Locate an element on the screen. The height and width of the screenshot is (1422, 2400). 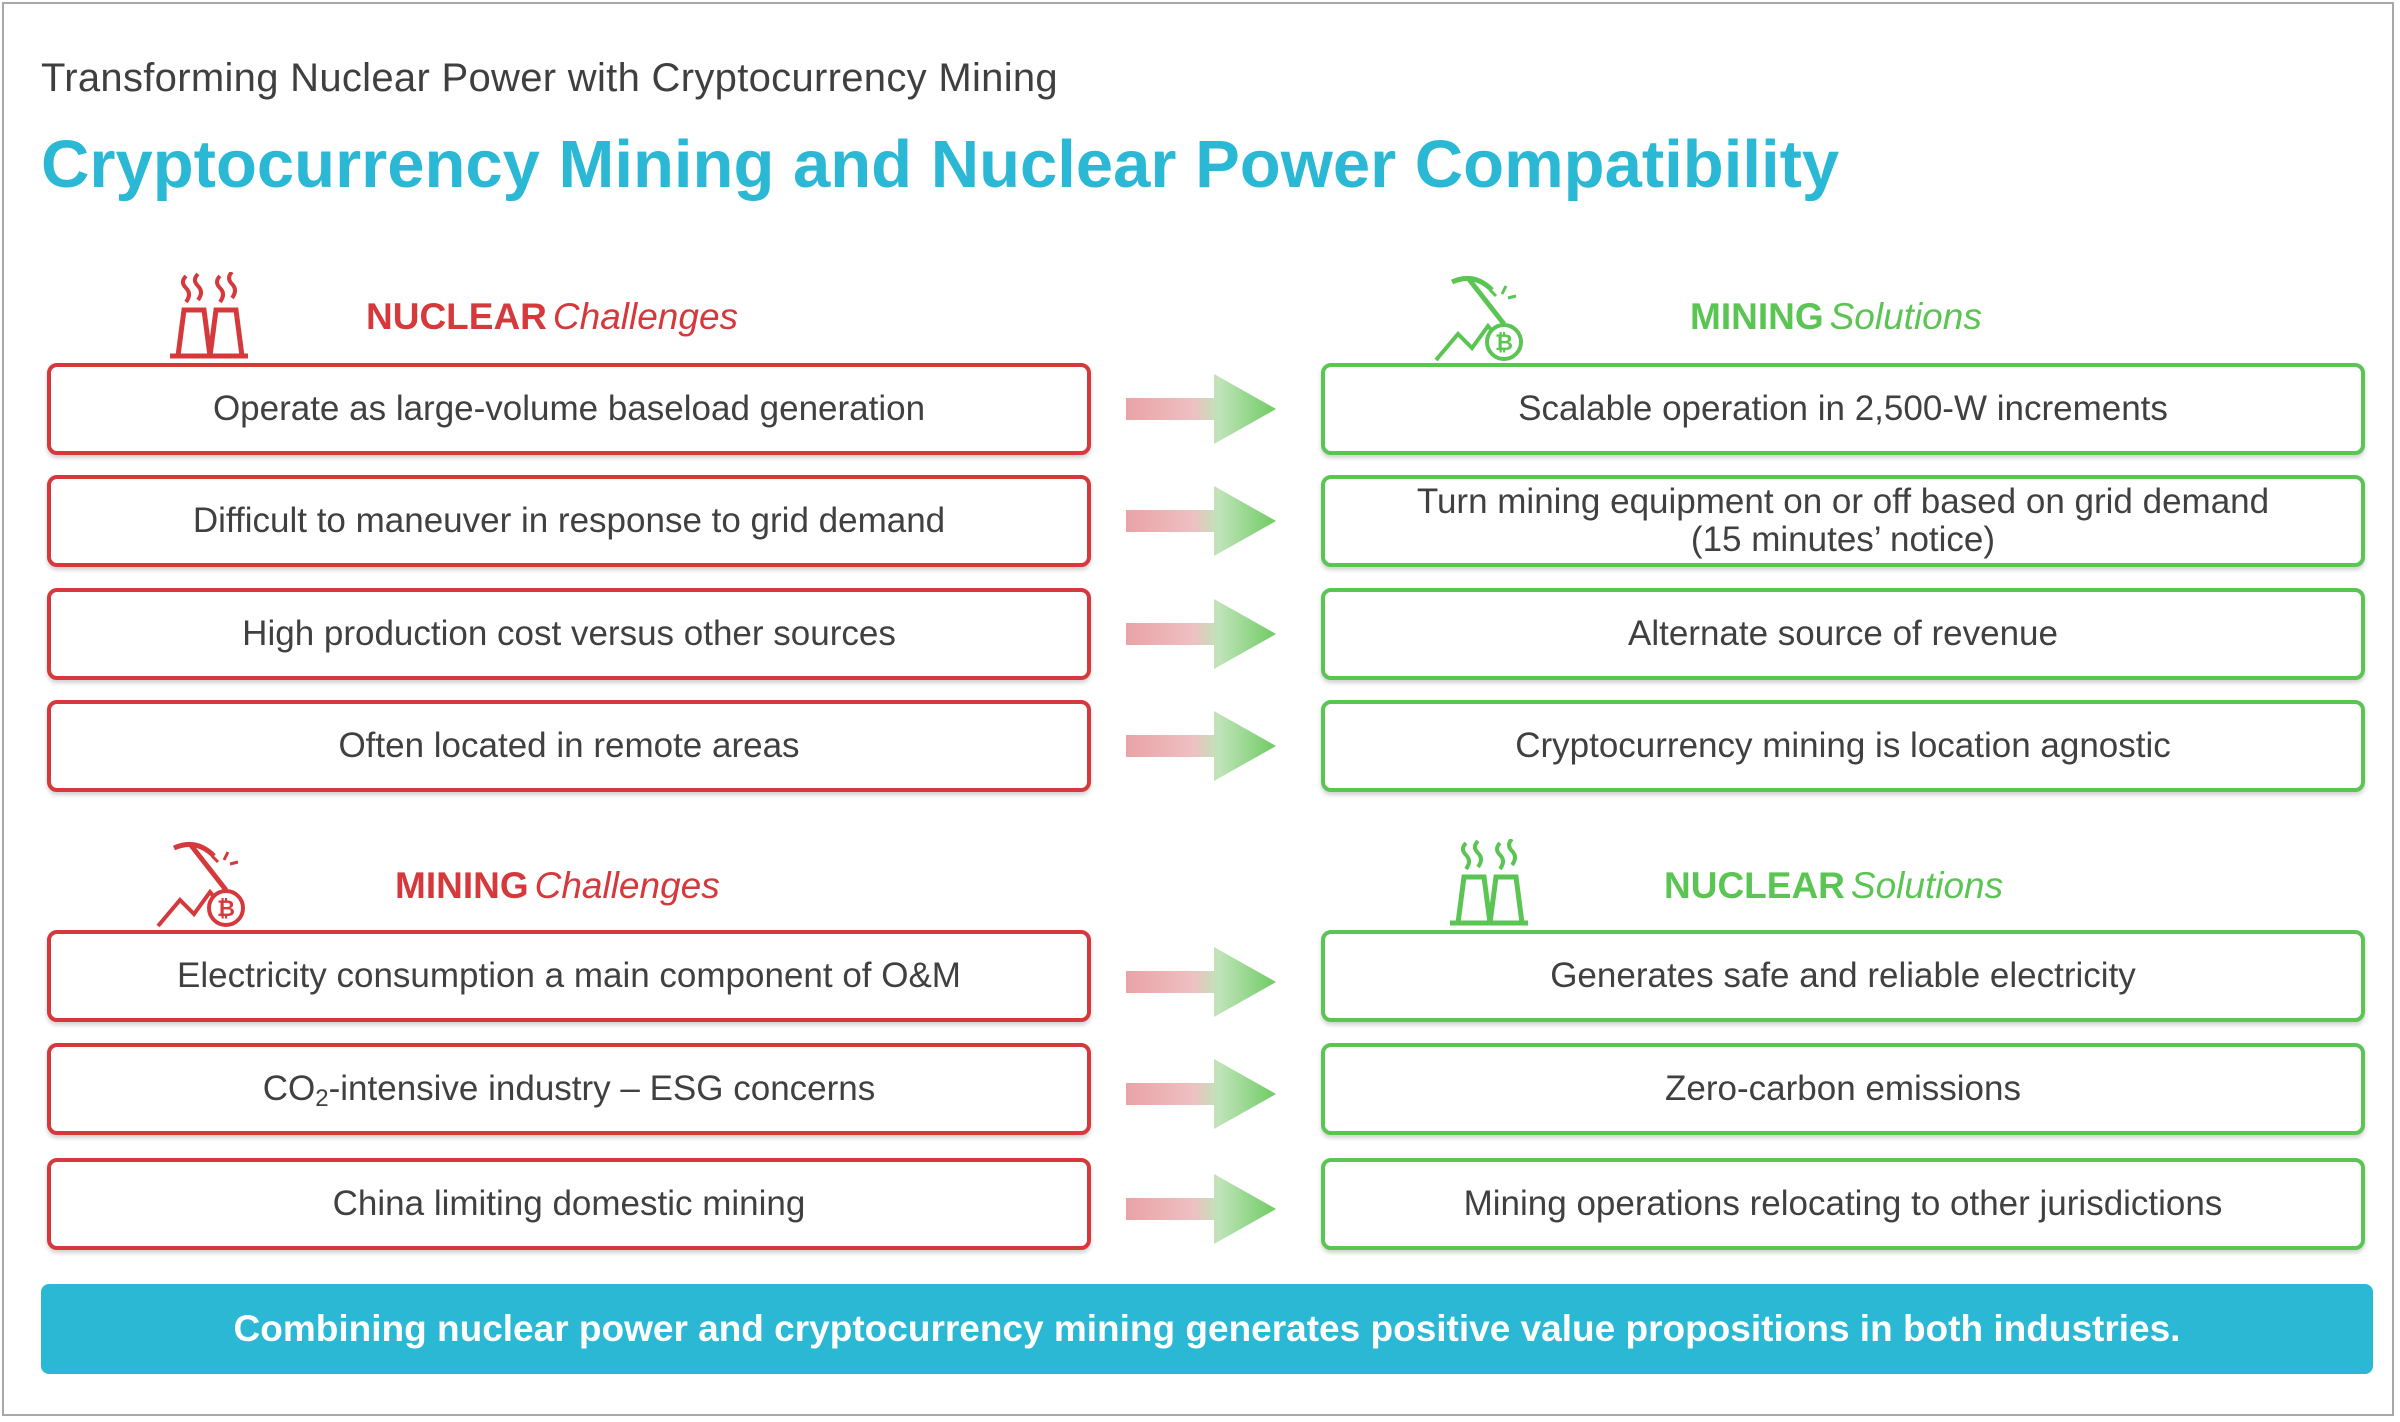
mining-solutions-header: MINING Solutions is located at coordinates (1836, 317).